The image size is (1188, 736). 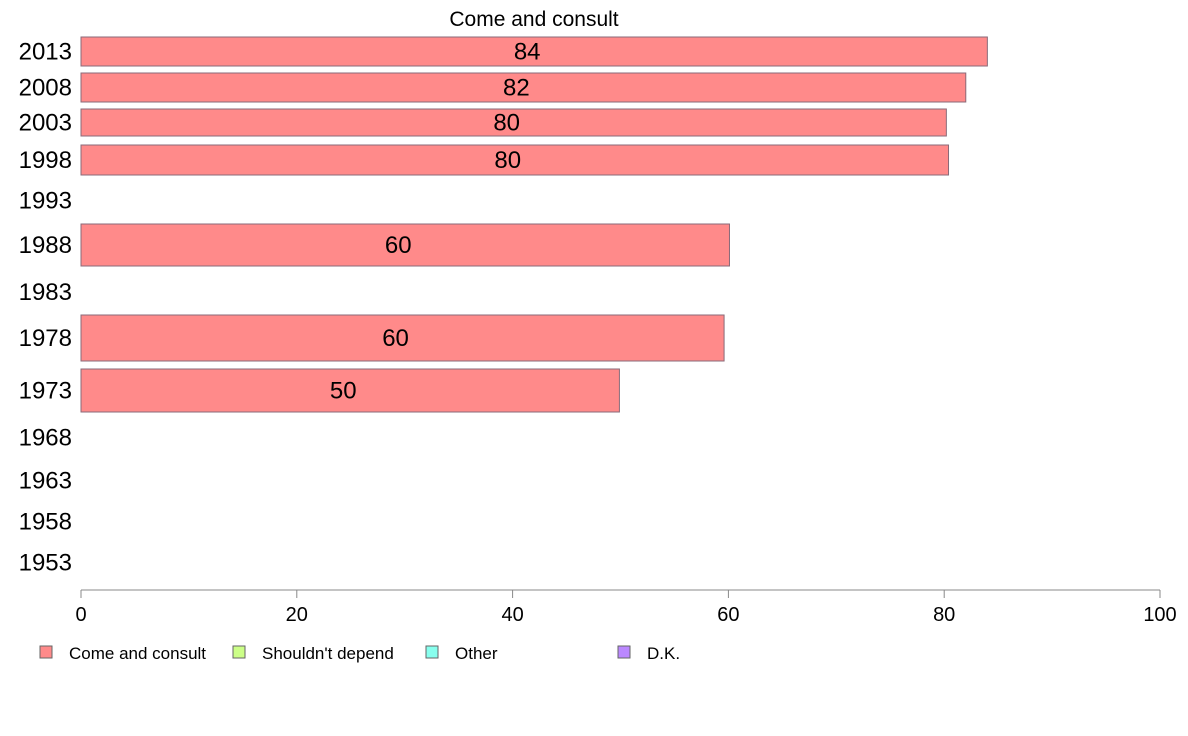 I want to click on category-label: 1988, so click(x=45, y=245).